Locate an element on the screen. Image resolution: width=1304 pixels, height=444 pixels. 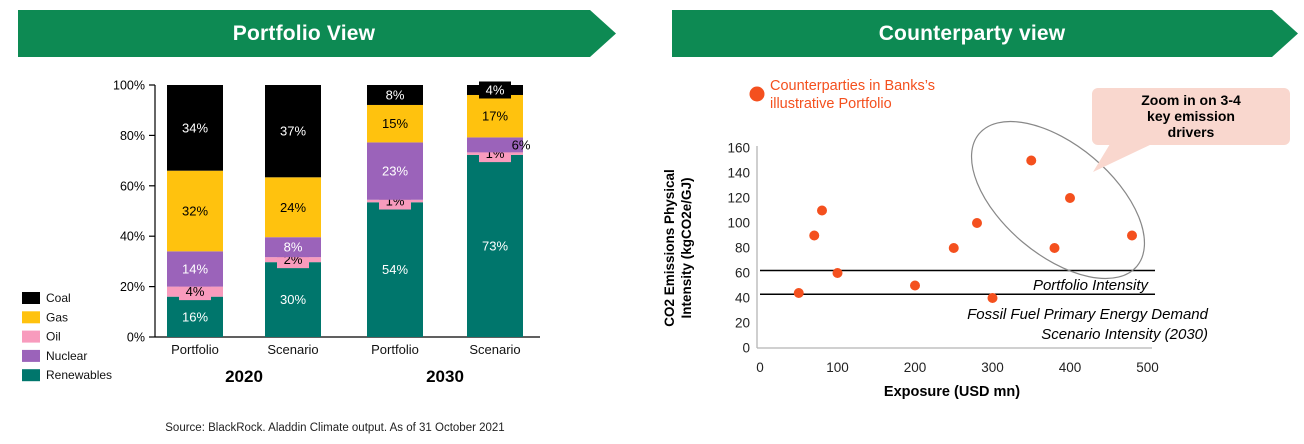
bar-segment-label: 14% is located at coordinates (195, 268).